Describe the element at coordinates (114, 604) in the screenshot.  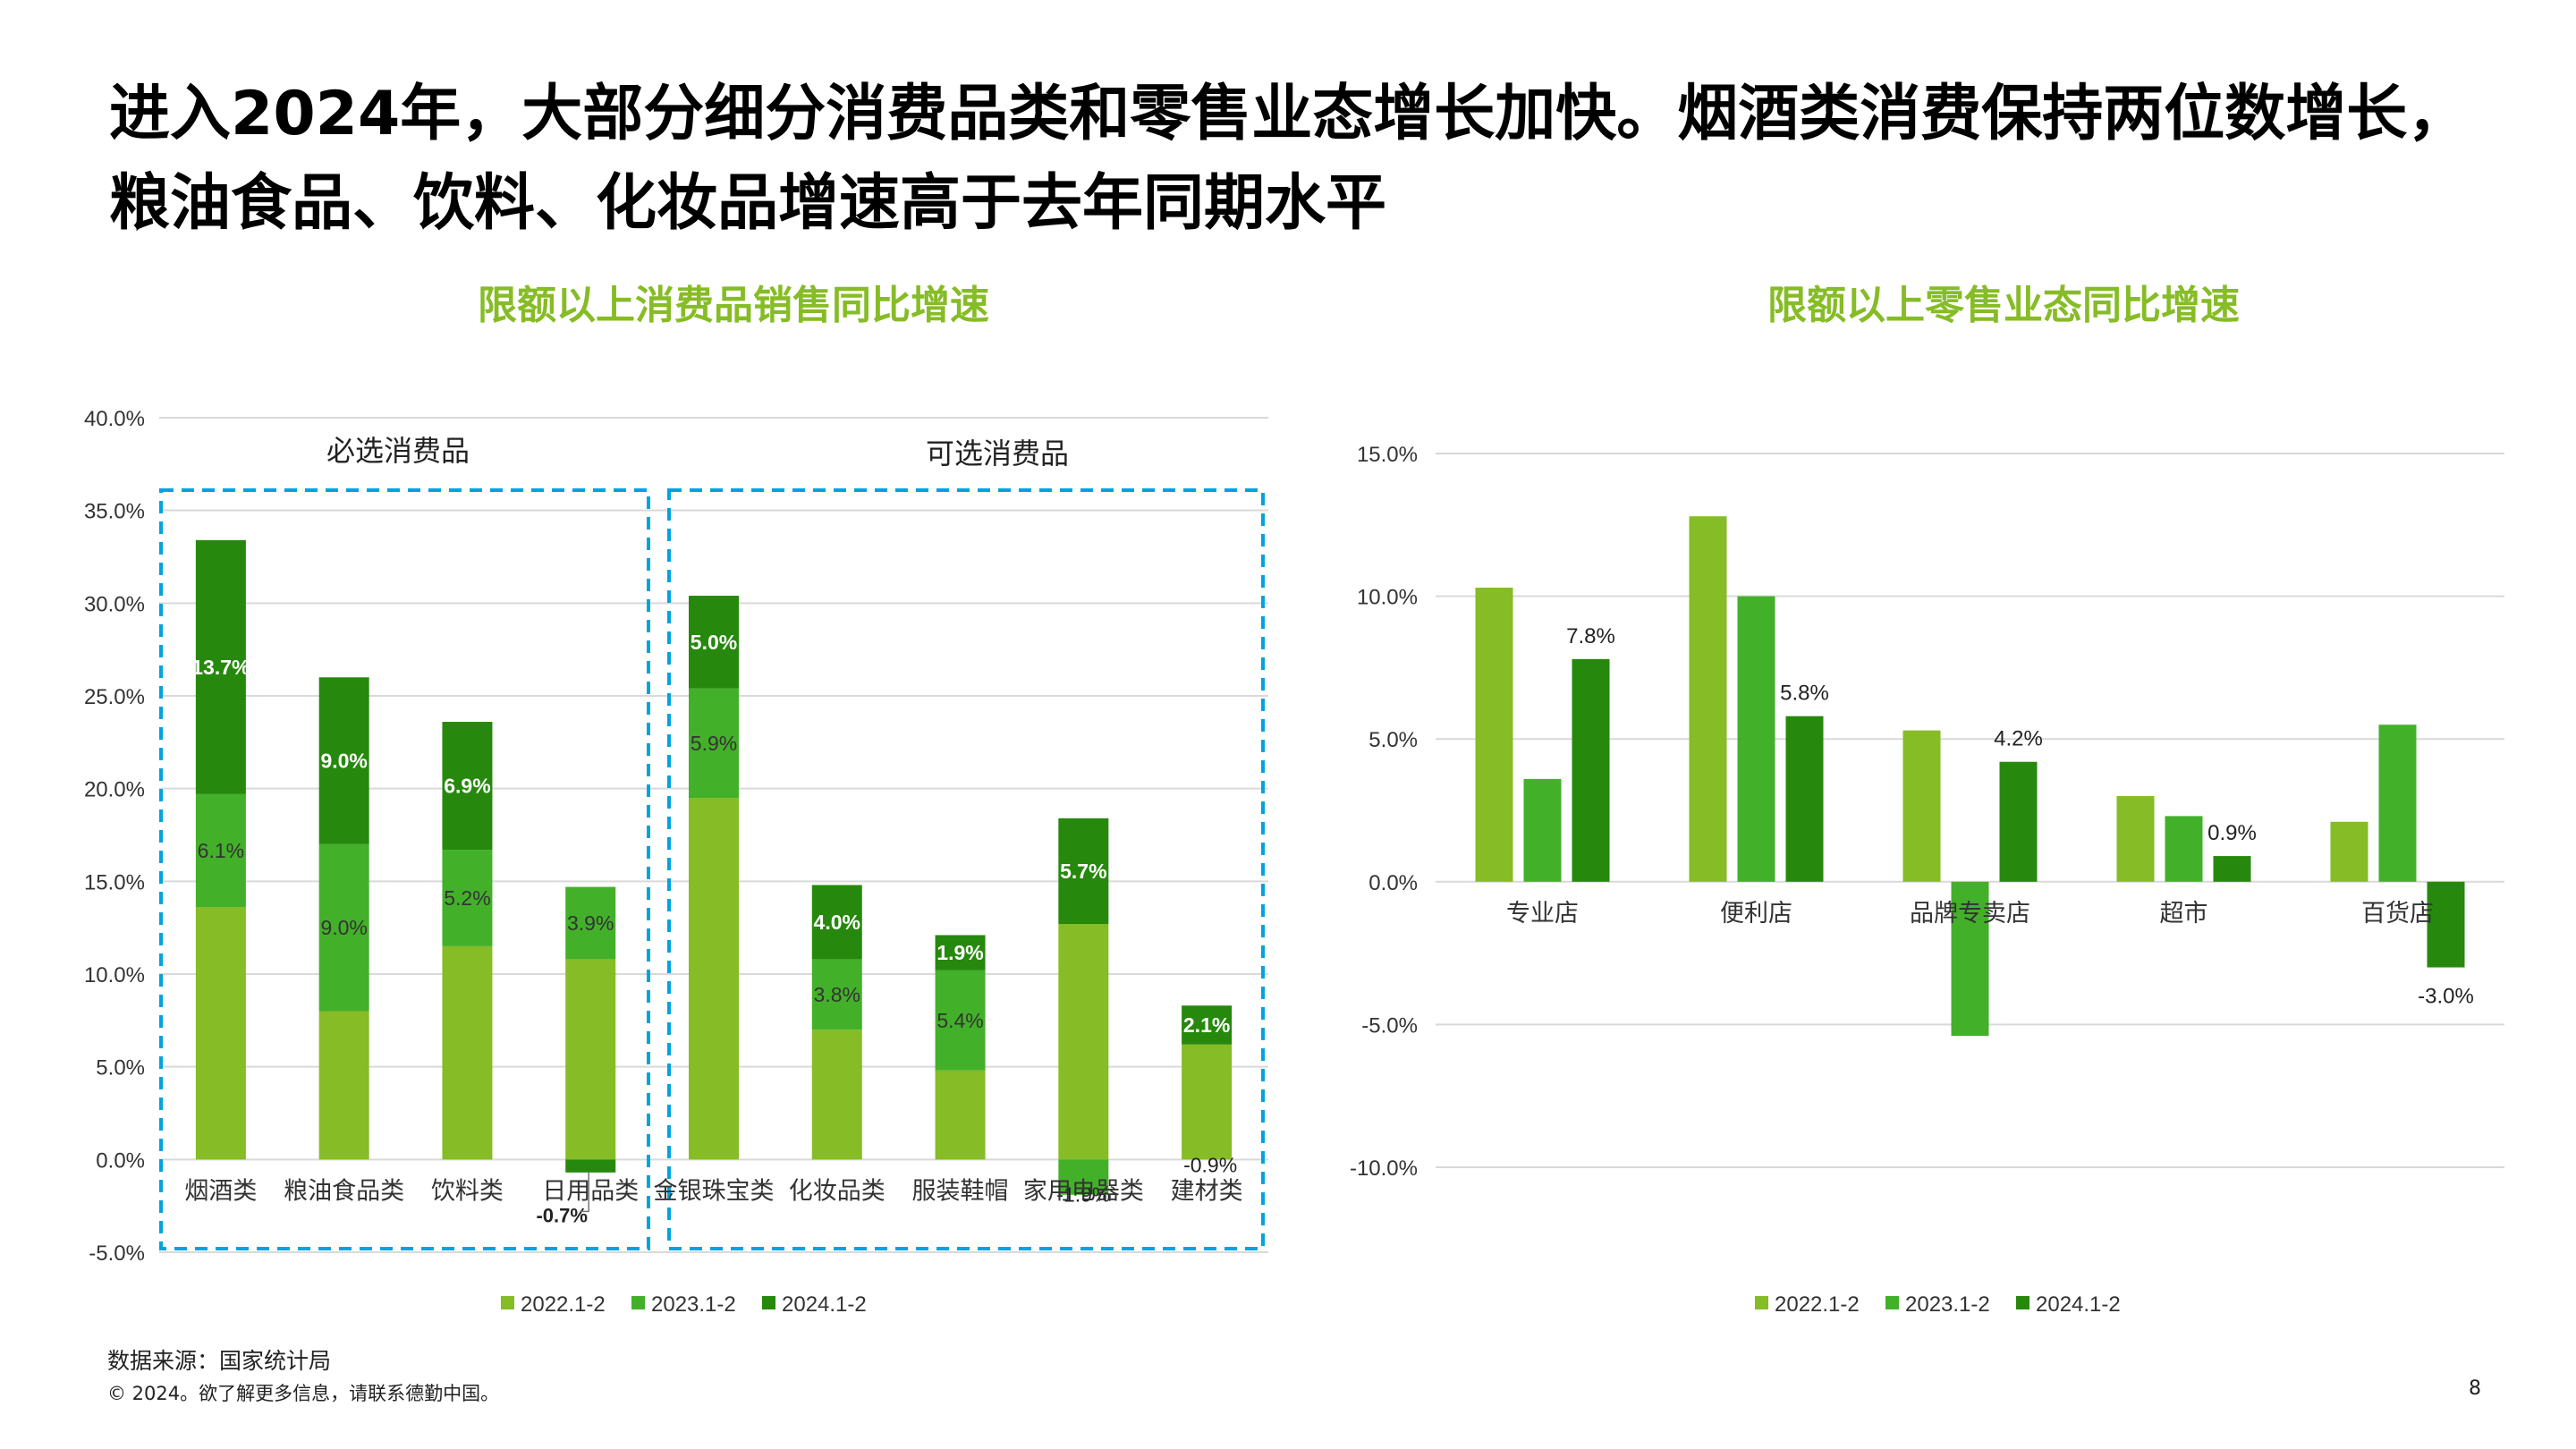
I see `y-tick-label: 30.0%` at that location.